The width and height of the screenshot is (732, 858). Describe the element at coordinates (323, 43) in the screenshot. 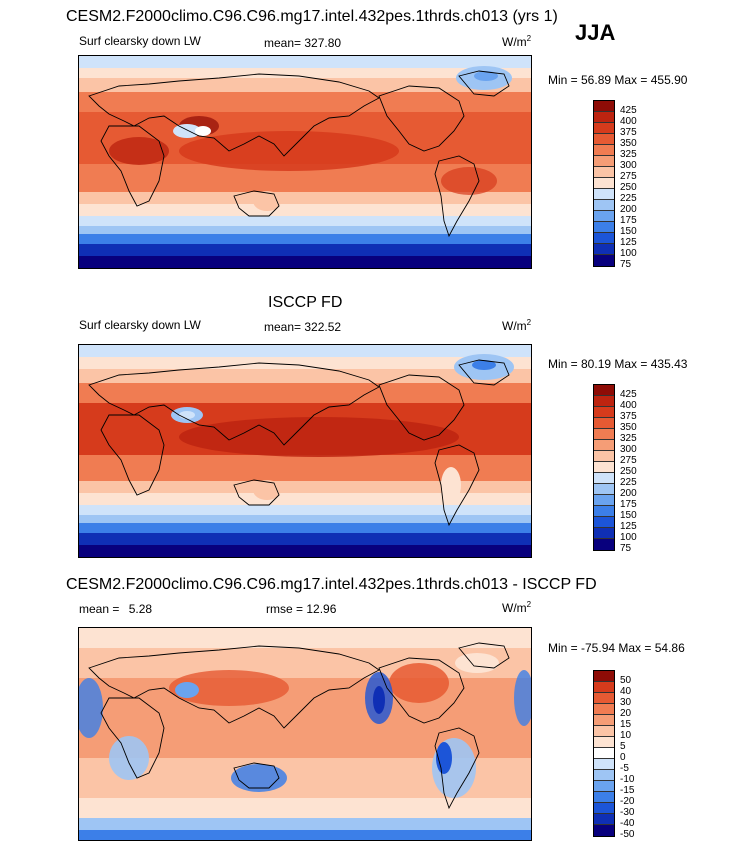

I see `panel1-mean-value: 327.80` at that location.